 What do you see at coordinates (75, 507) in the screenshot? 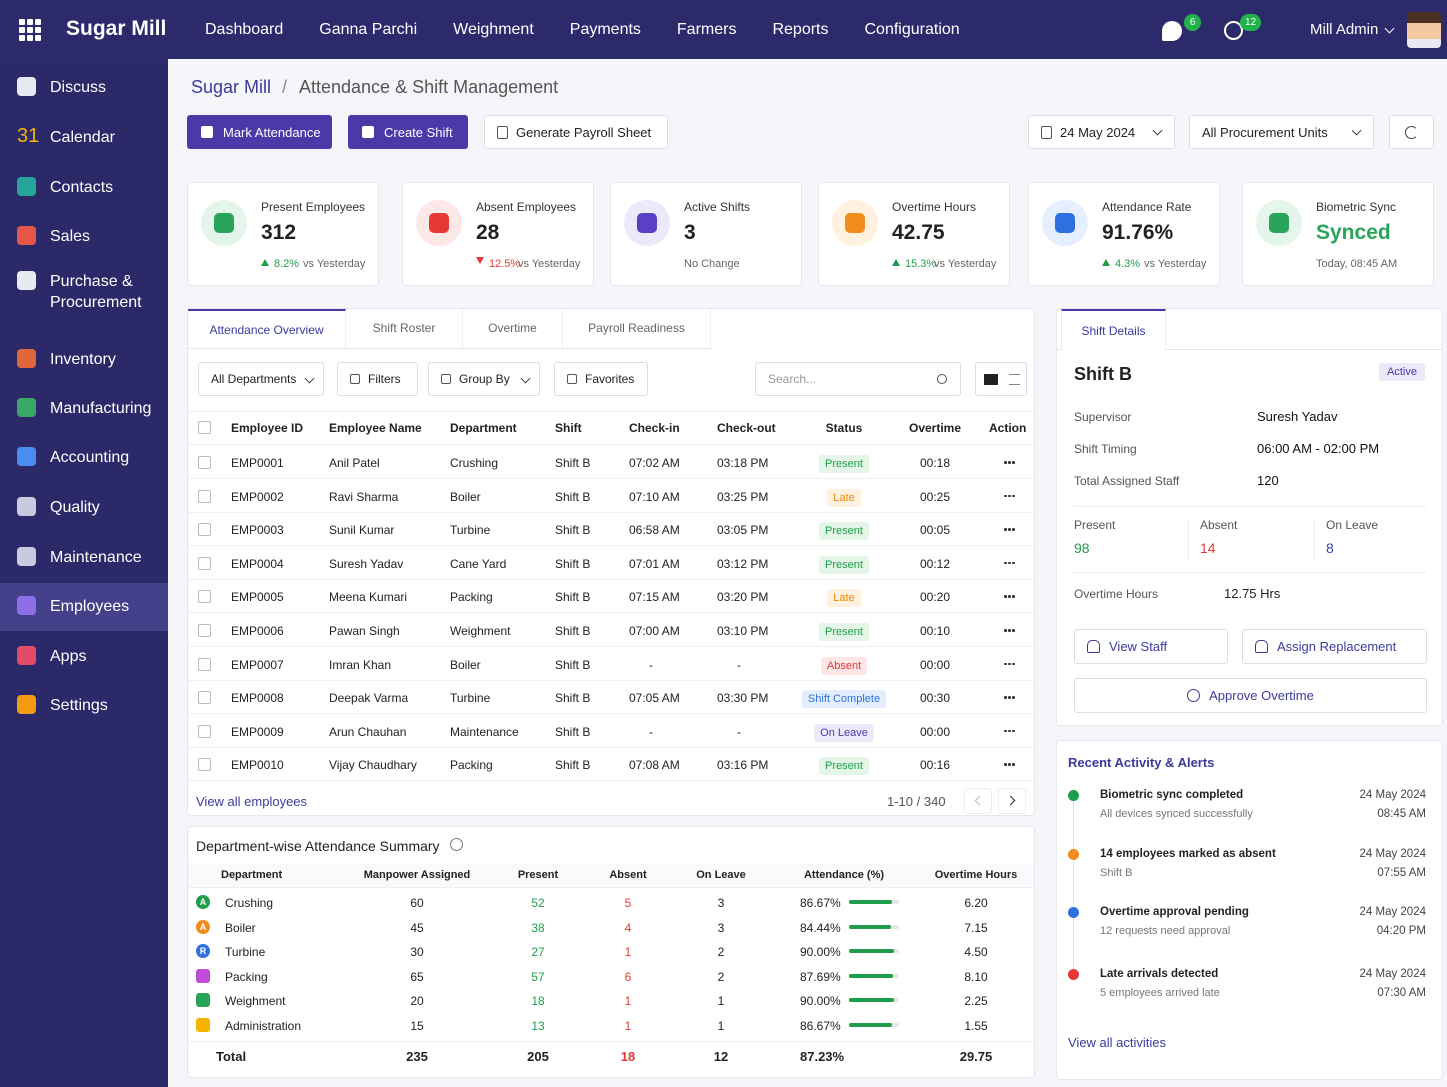
I see `sidebar-item: Quality` at bounding box center [75, 507].